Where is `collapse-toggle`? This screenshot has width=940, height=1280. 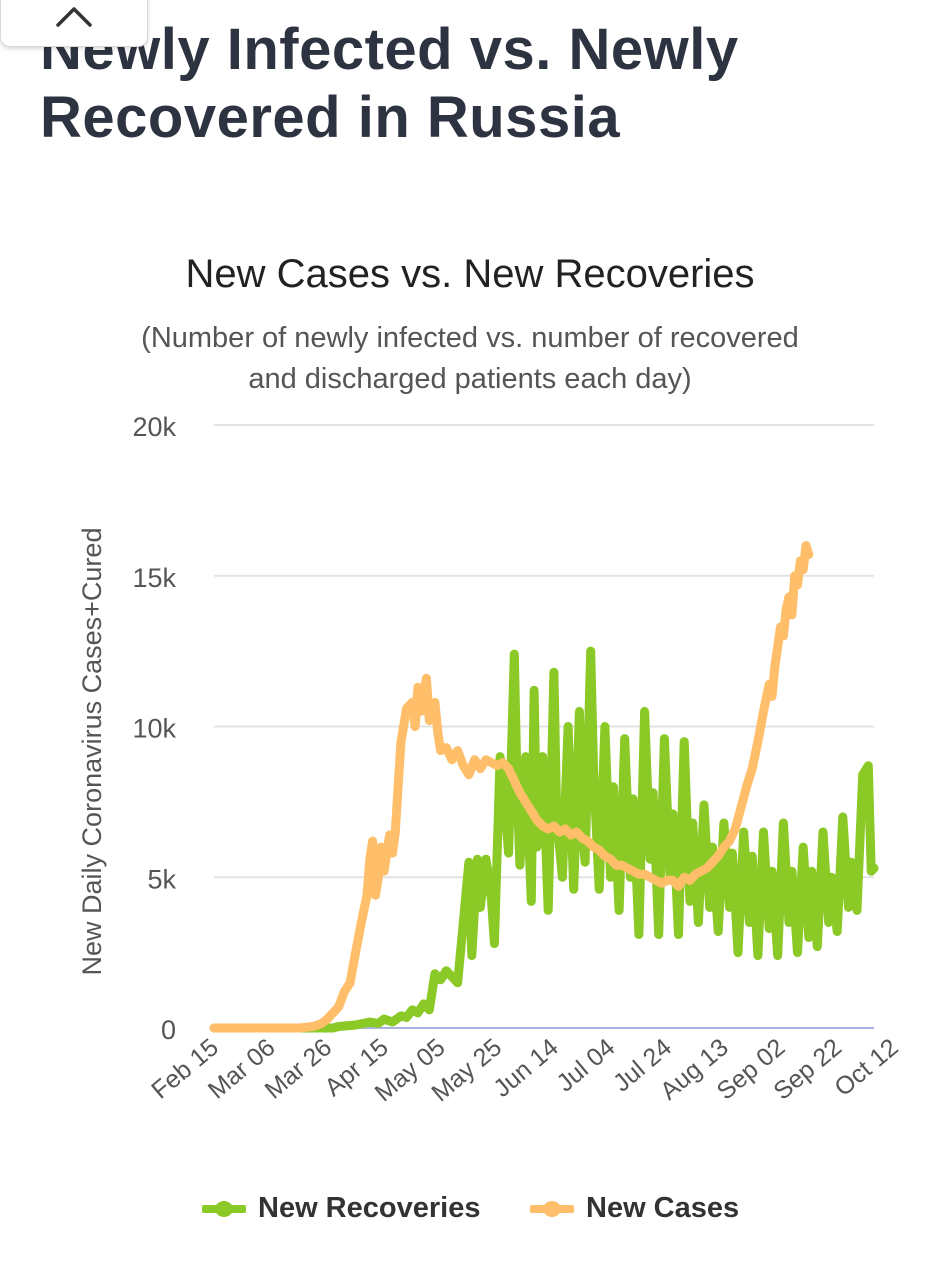 collapse-toggle is located at coordinates (74, 23).